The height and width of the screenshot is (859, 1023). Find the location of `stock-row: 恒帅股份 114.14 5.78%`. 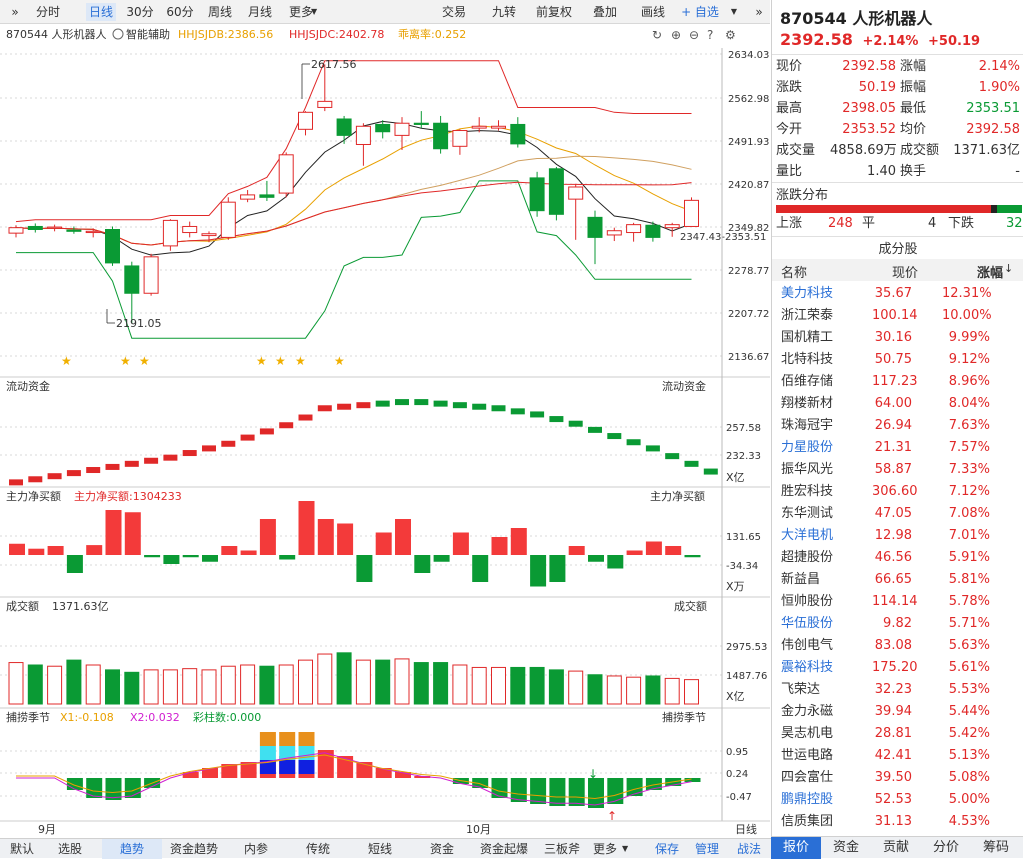

stock-row: 恒帅股份 114.14 5.78% is located at coordinates (885, 601).